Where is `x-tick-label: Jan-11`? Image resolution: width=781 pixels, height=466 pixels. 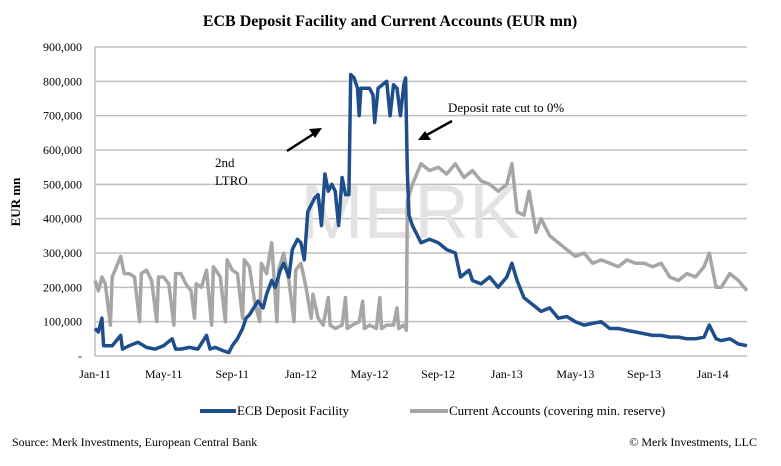
x-tick-label: Jan-11 is located at coordinates (95, 374).